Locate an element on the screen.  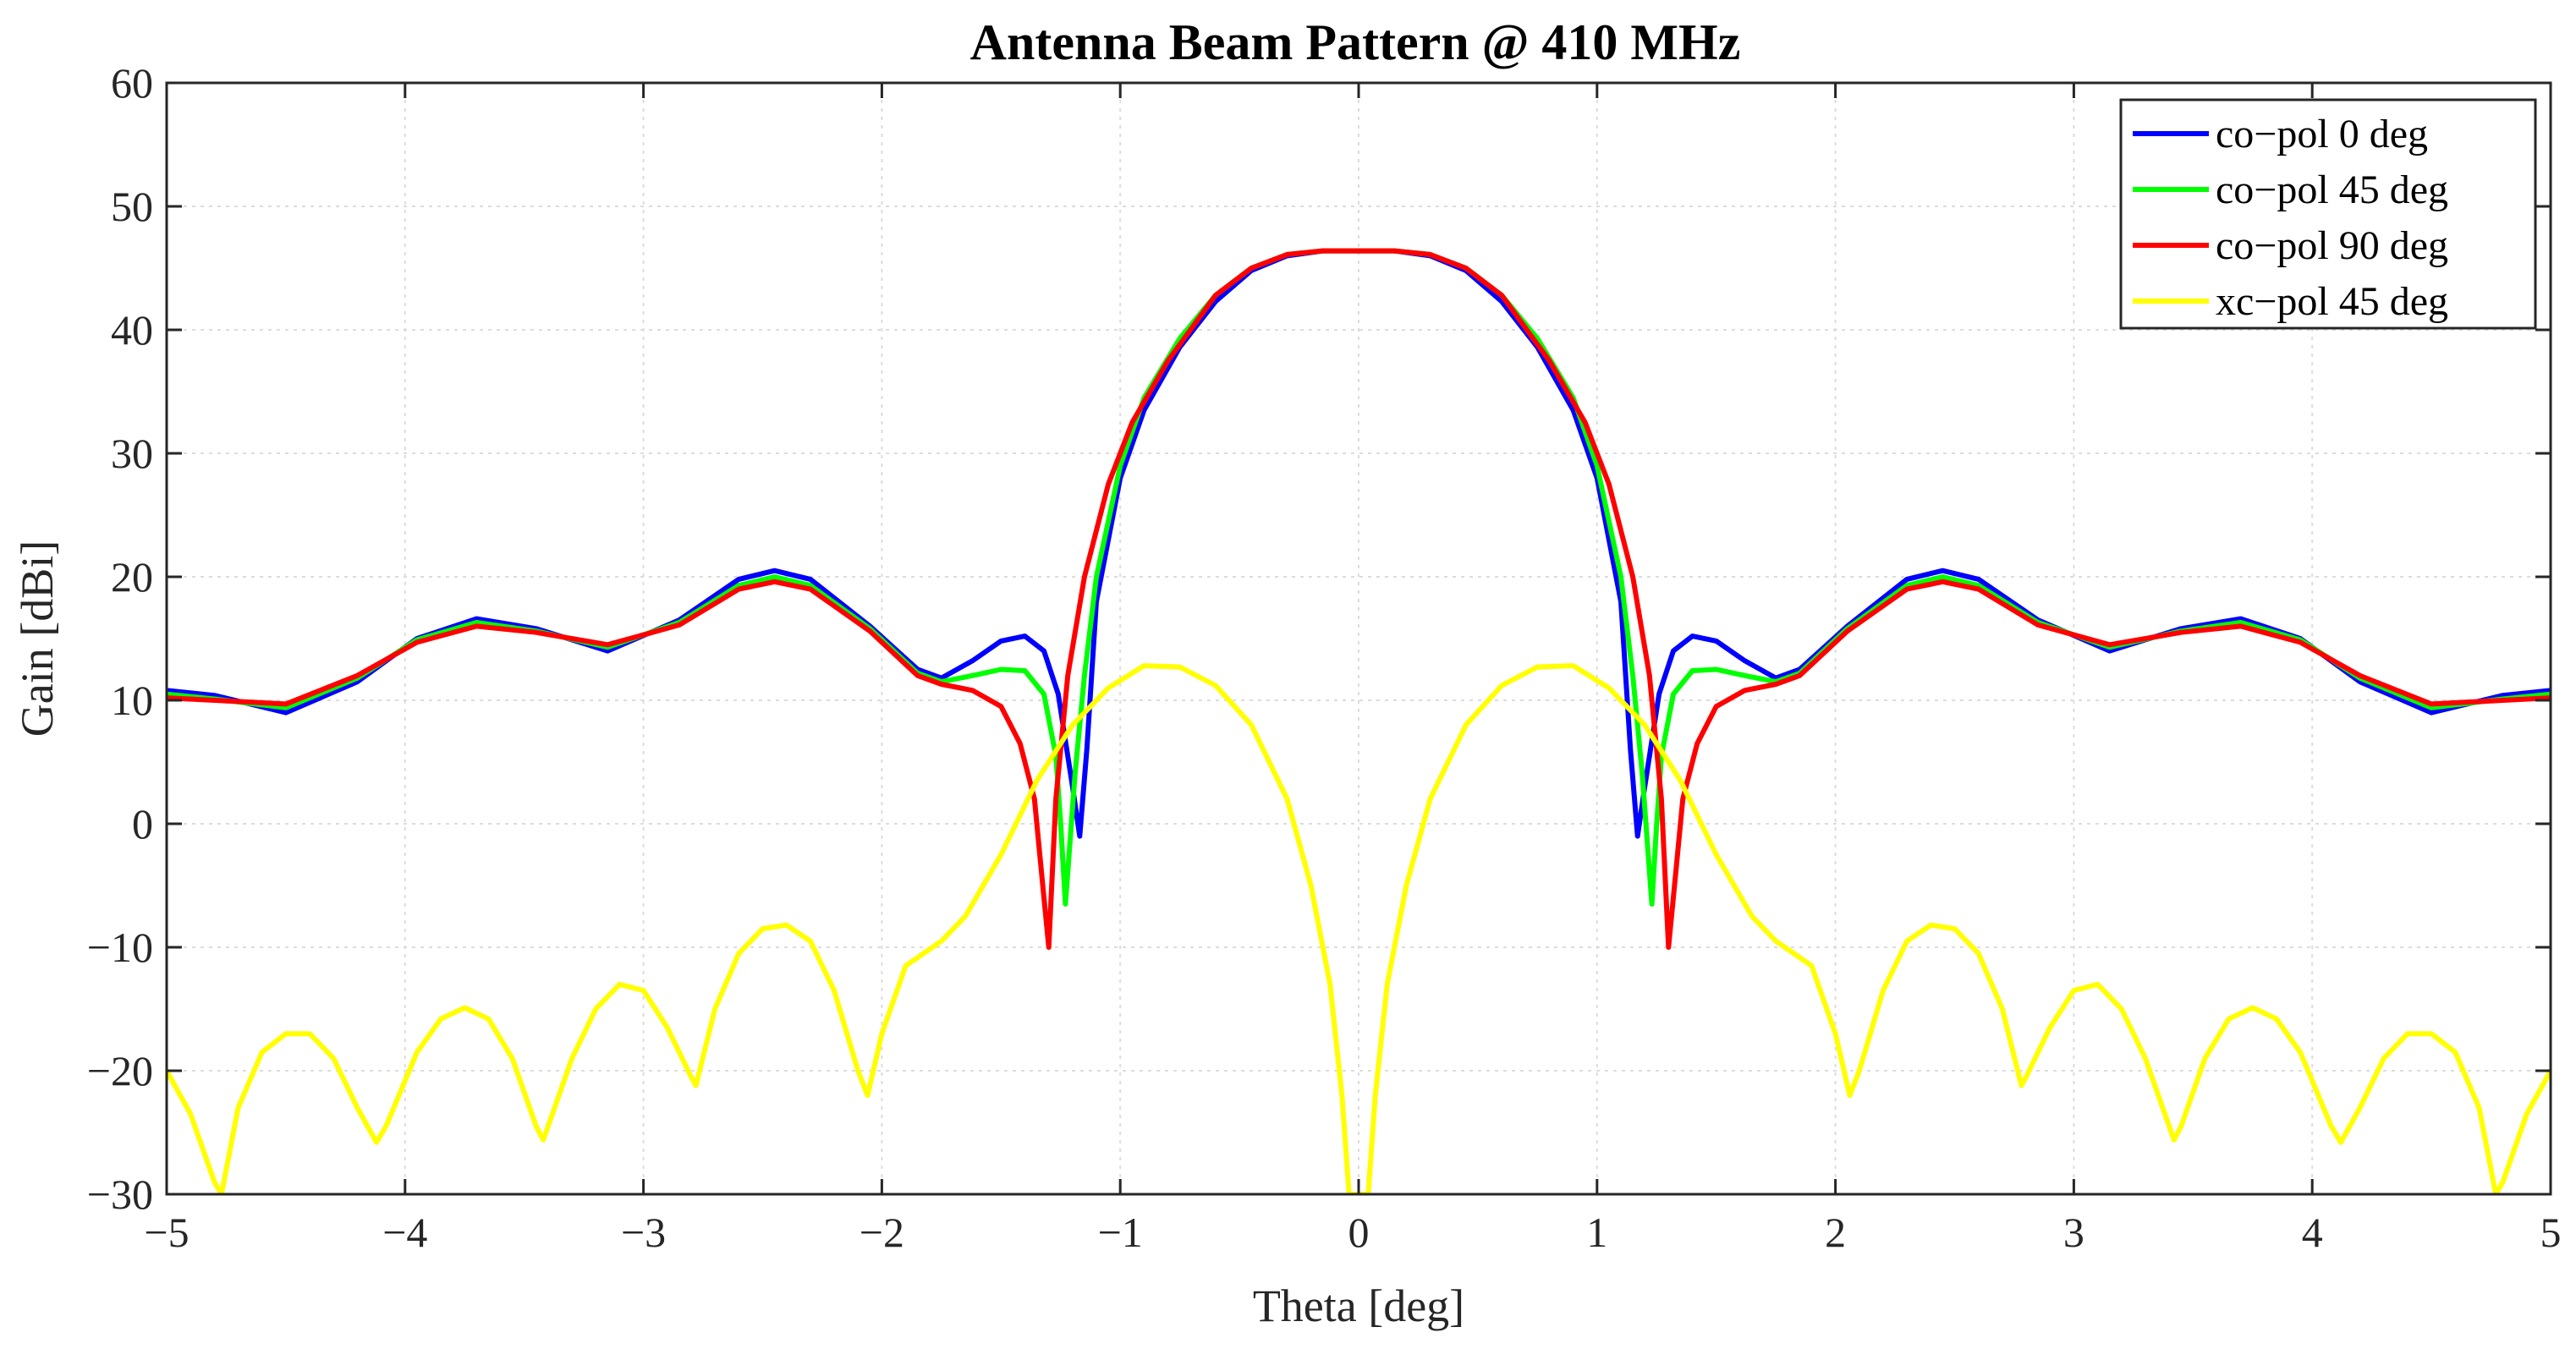
y-tick-label: 30 is located at coordinates (132, 453).